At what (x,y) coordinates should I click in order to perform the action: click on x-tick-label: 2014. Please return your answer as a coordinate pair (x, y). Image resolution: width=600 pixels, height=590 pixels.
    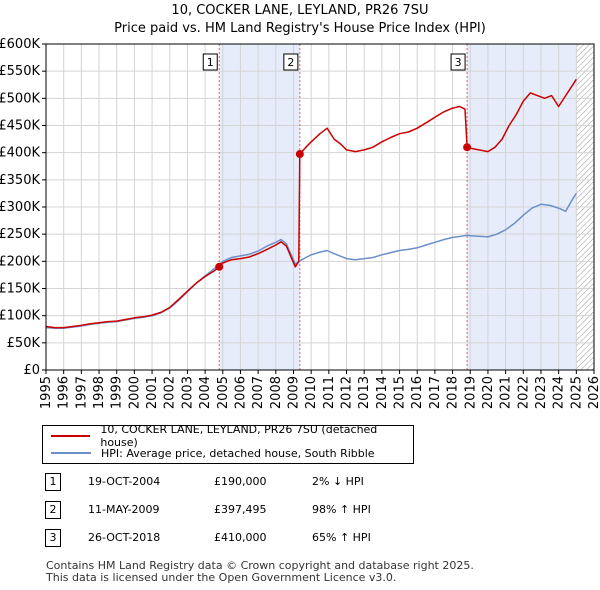
    Looking at the image, I should click on (382, 392).